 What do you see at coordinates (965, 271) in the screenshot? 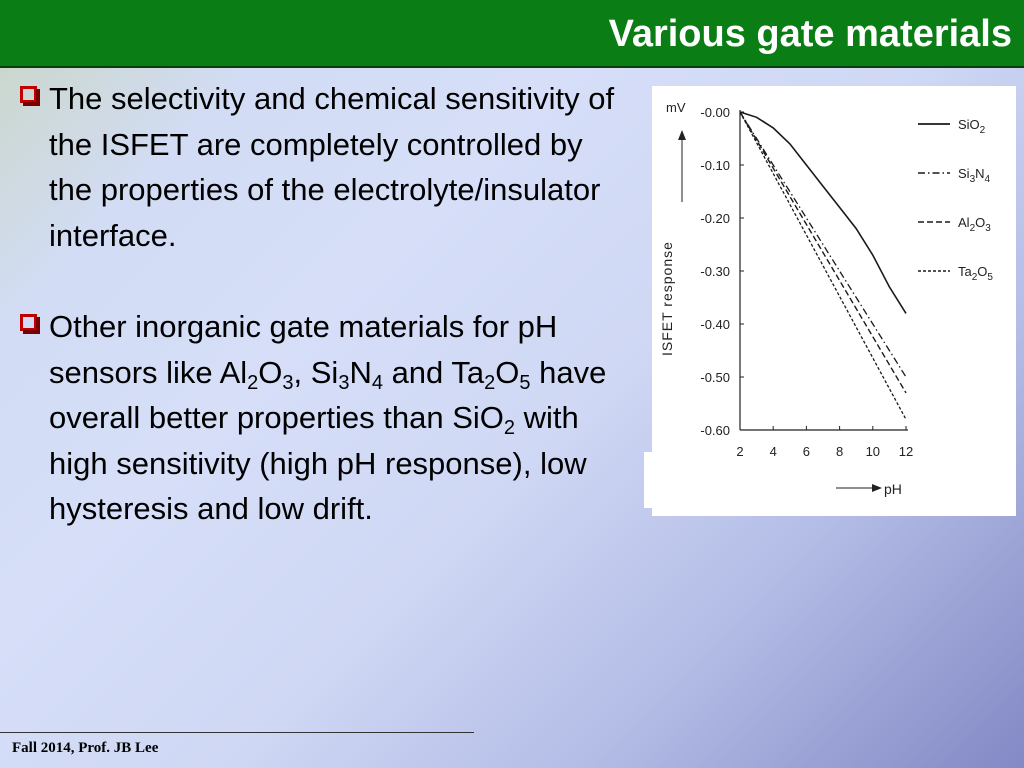
I see `legend-text: Ta` at bounding box center [965, 271].